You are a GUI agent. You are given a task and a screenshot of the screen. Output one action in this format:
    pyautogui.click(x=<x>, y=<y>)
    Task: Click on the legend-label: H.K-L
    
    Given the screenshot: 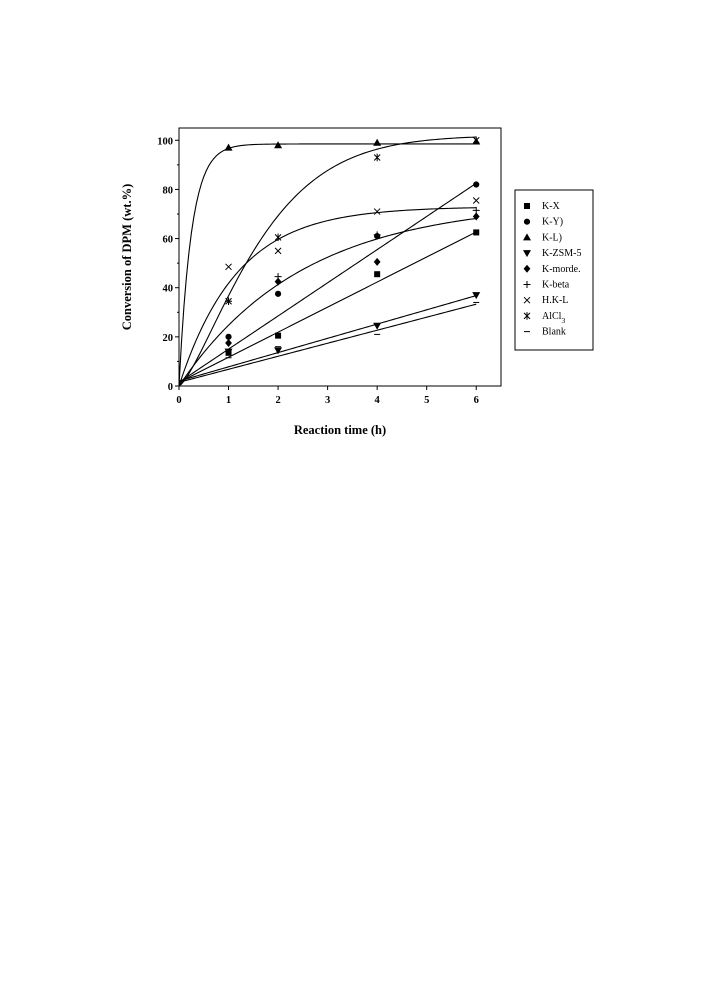 What is the action you would take?
    pyautogui.click(x=555, y=300)
    